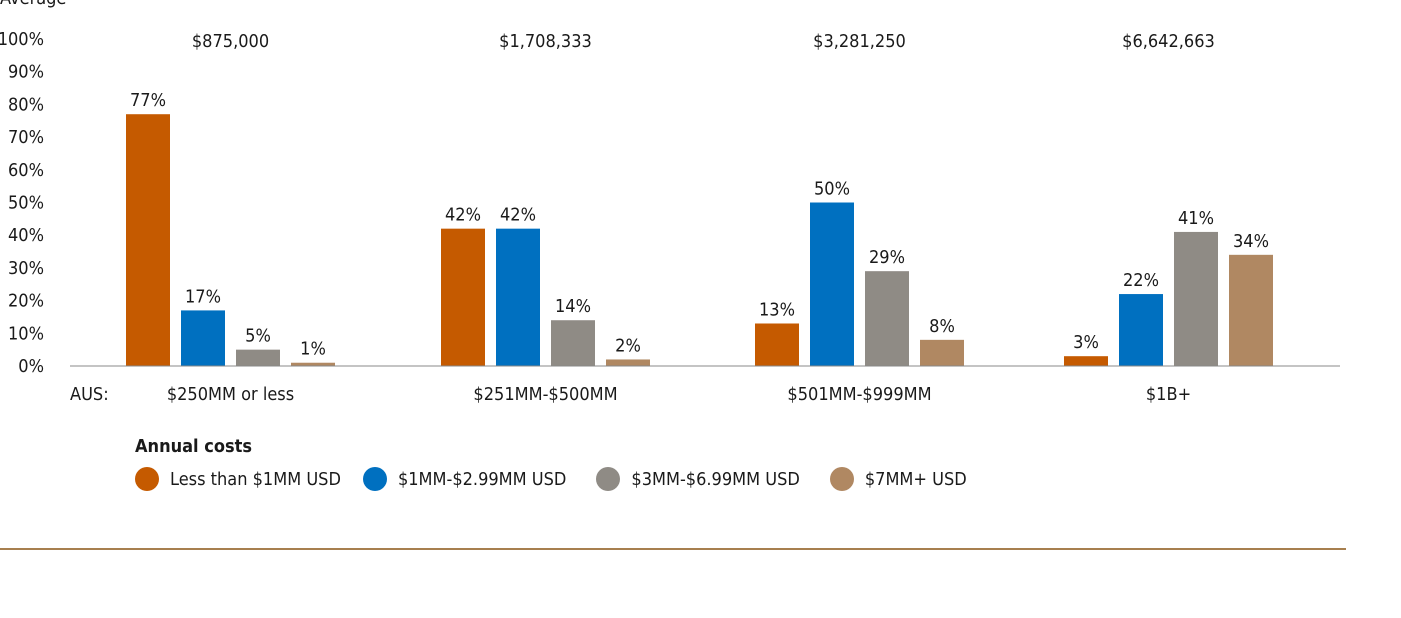 The width and height of the screenshot is (1401, 618). Describe the element at coordinates (715, 479) in the screenshot. I see `legend-label: $3MM-$6.99MM USD` at that location.